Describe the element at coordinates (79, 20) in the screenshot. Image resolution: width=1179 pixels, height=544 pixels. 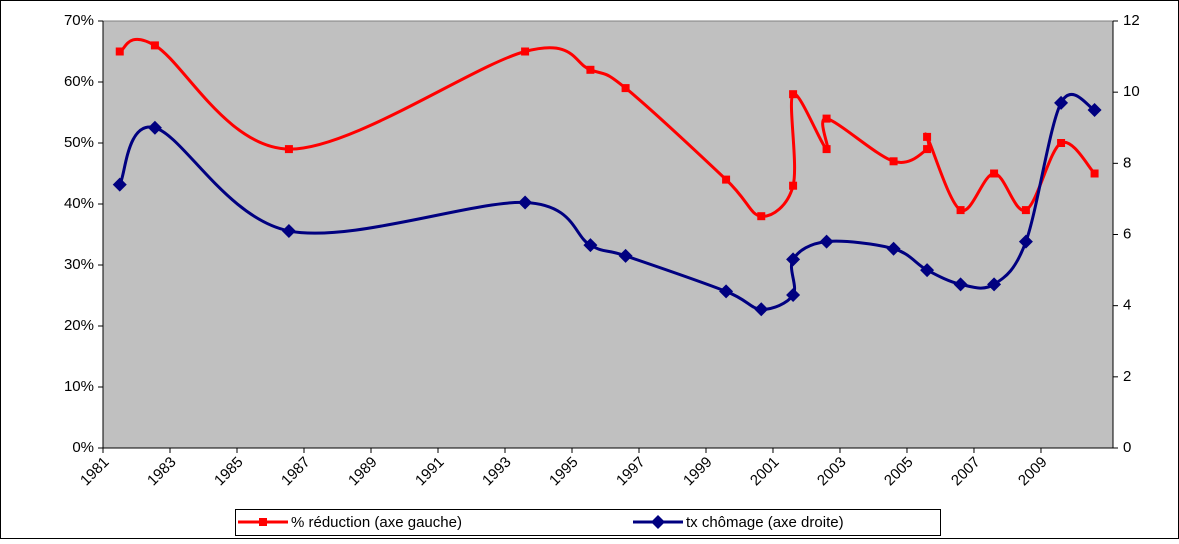
I see `y-tick-label: 70%` at that location.